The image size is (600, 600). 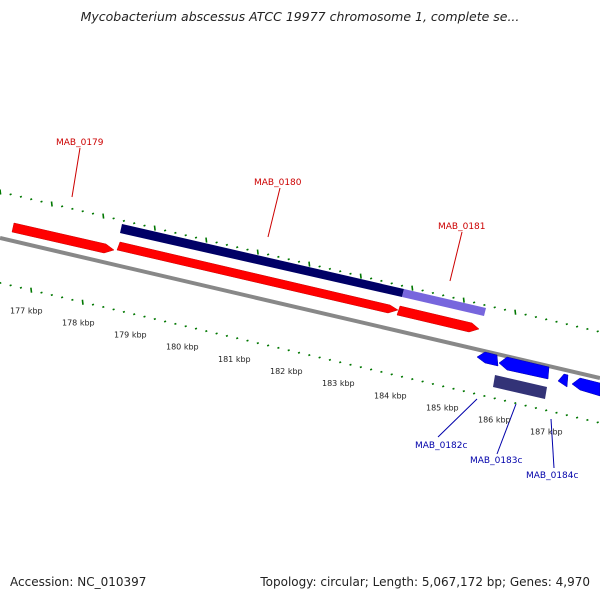 I want to click on leader-mab0183c, so click(x=506, y=429).